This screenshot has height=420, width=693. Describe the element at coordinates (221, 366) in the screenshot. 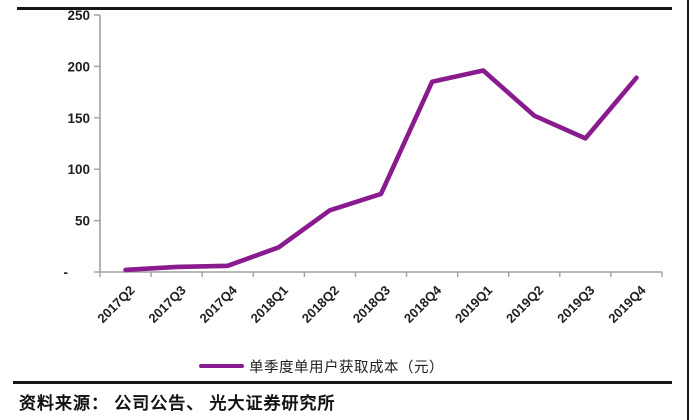

I see `legend-line-marker` at that location.